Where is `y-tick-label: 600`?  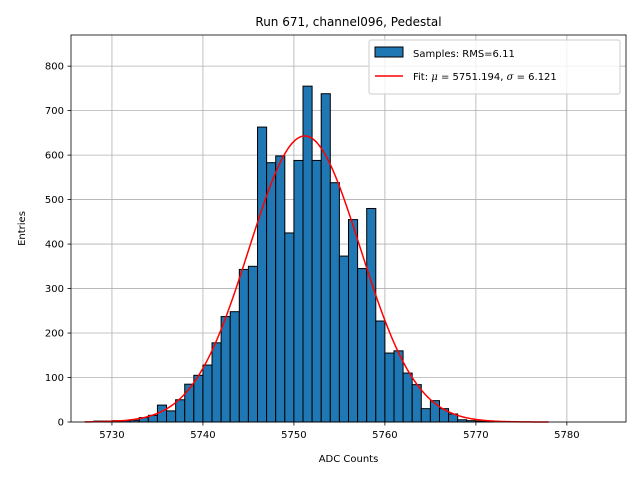 y-tick-label: 600 is located at coordinates (54, 156).